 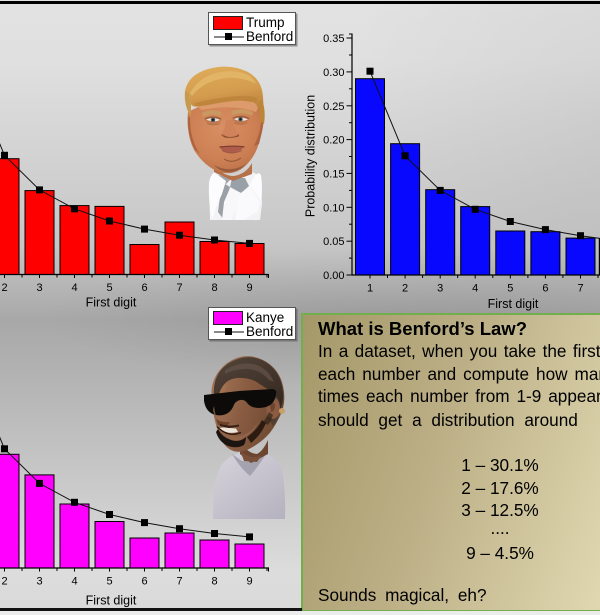 What do you see at coordinates (333, 276) in the screenshot?
I see `svg-text: 0.00` at bounding box center [333, 276].